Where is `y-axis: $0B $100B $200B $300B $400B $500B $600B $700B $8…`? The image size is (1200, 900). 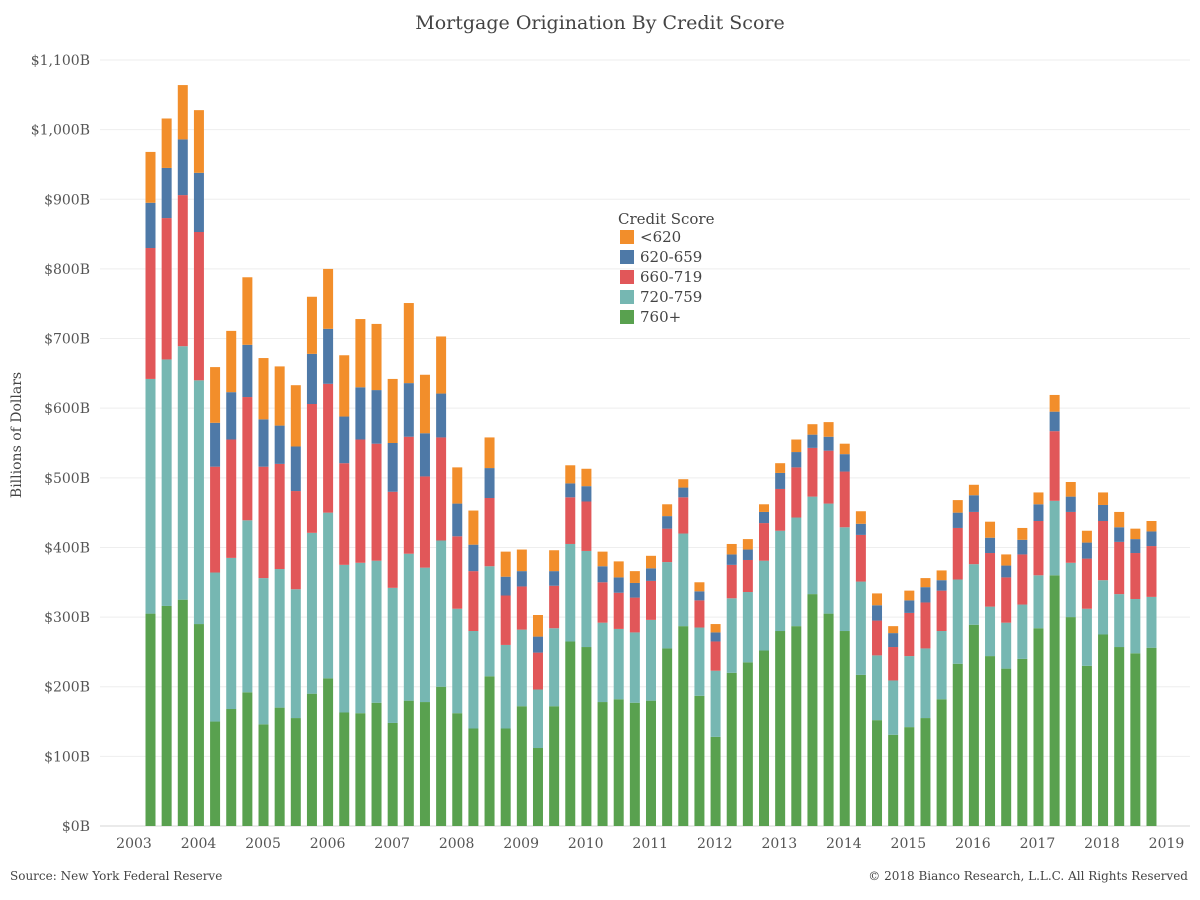 y-axis: $0B $100B $200B $300B $400B $500B $600B $700B $8… is located at coordinates (60, 444).